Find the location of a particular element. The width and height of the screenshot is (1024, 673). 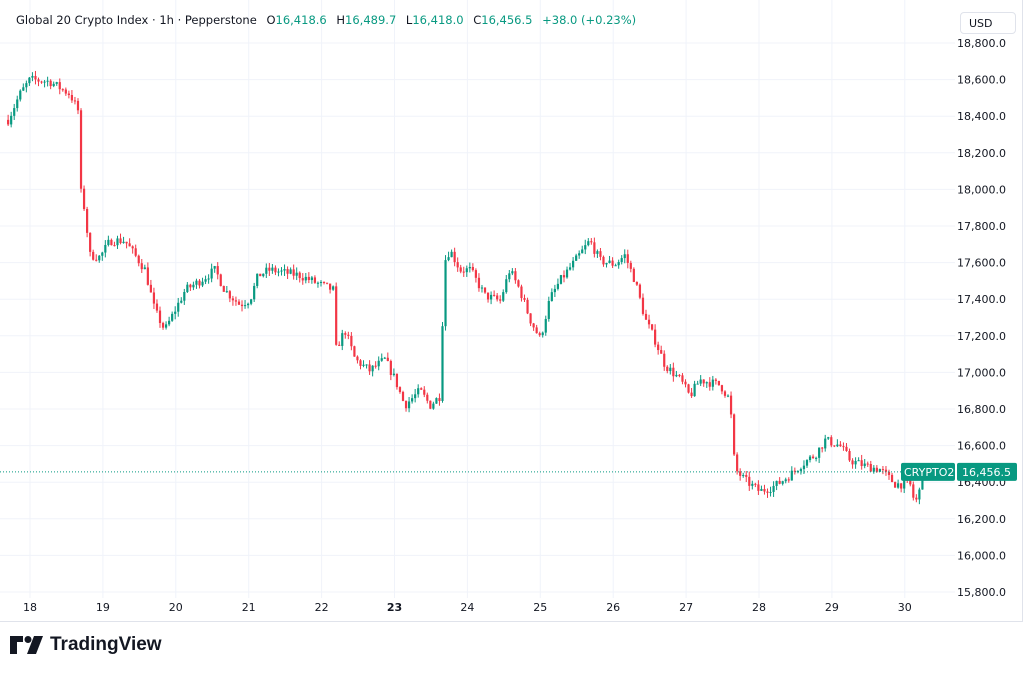

y-tick-label: 18,200.0 is located at coordinates (981, 153).